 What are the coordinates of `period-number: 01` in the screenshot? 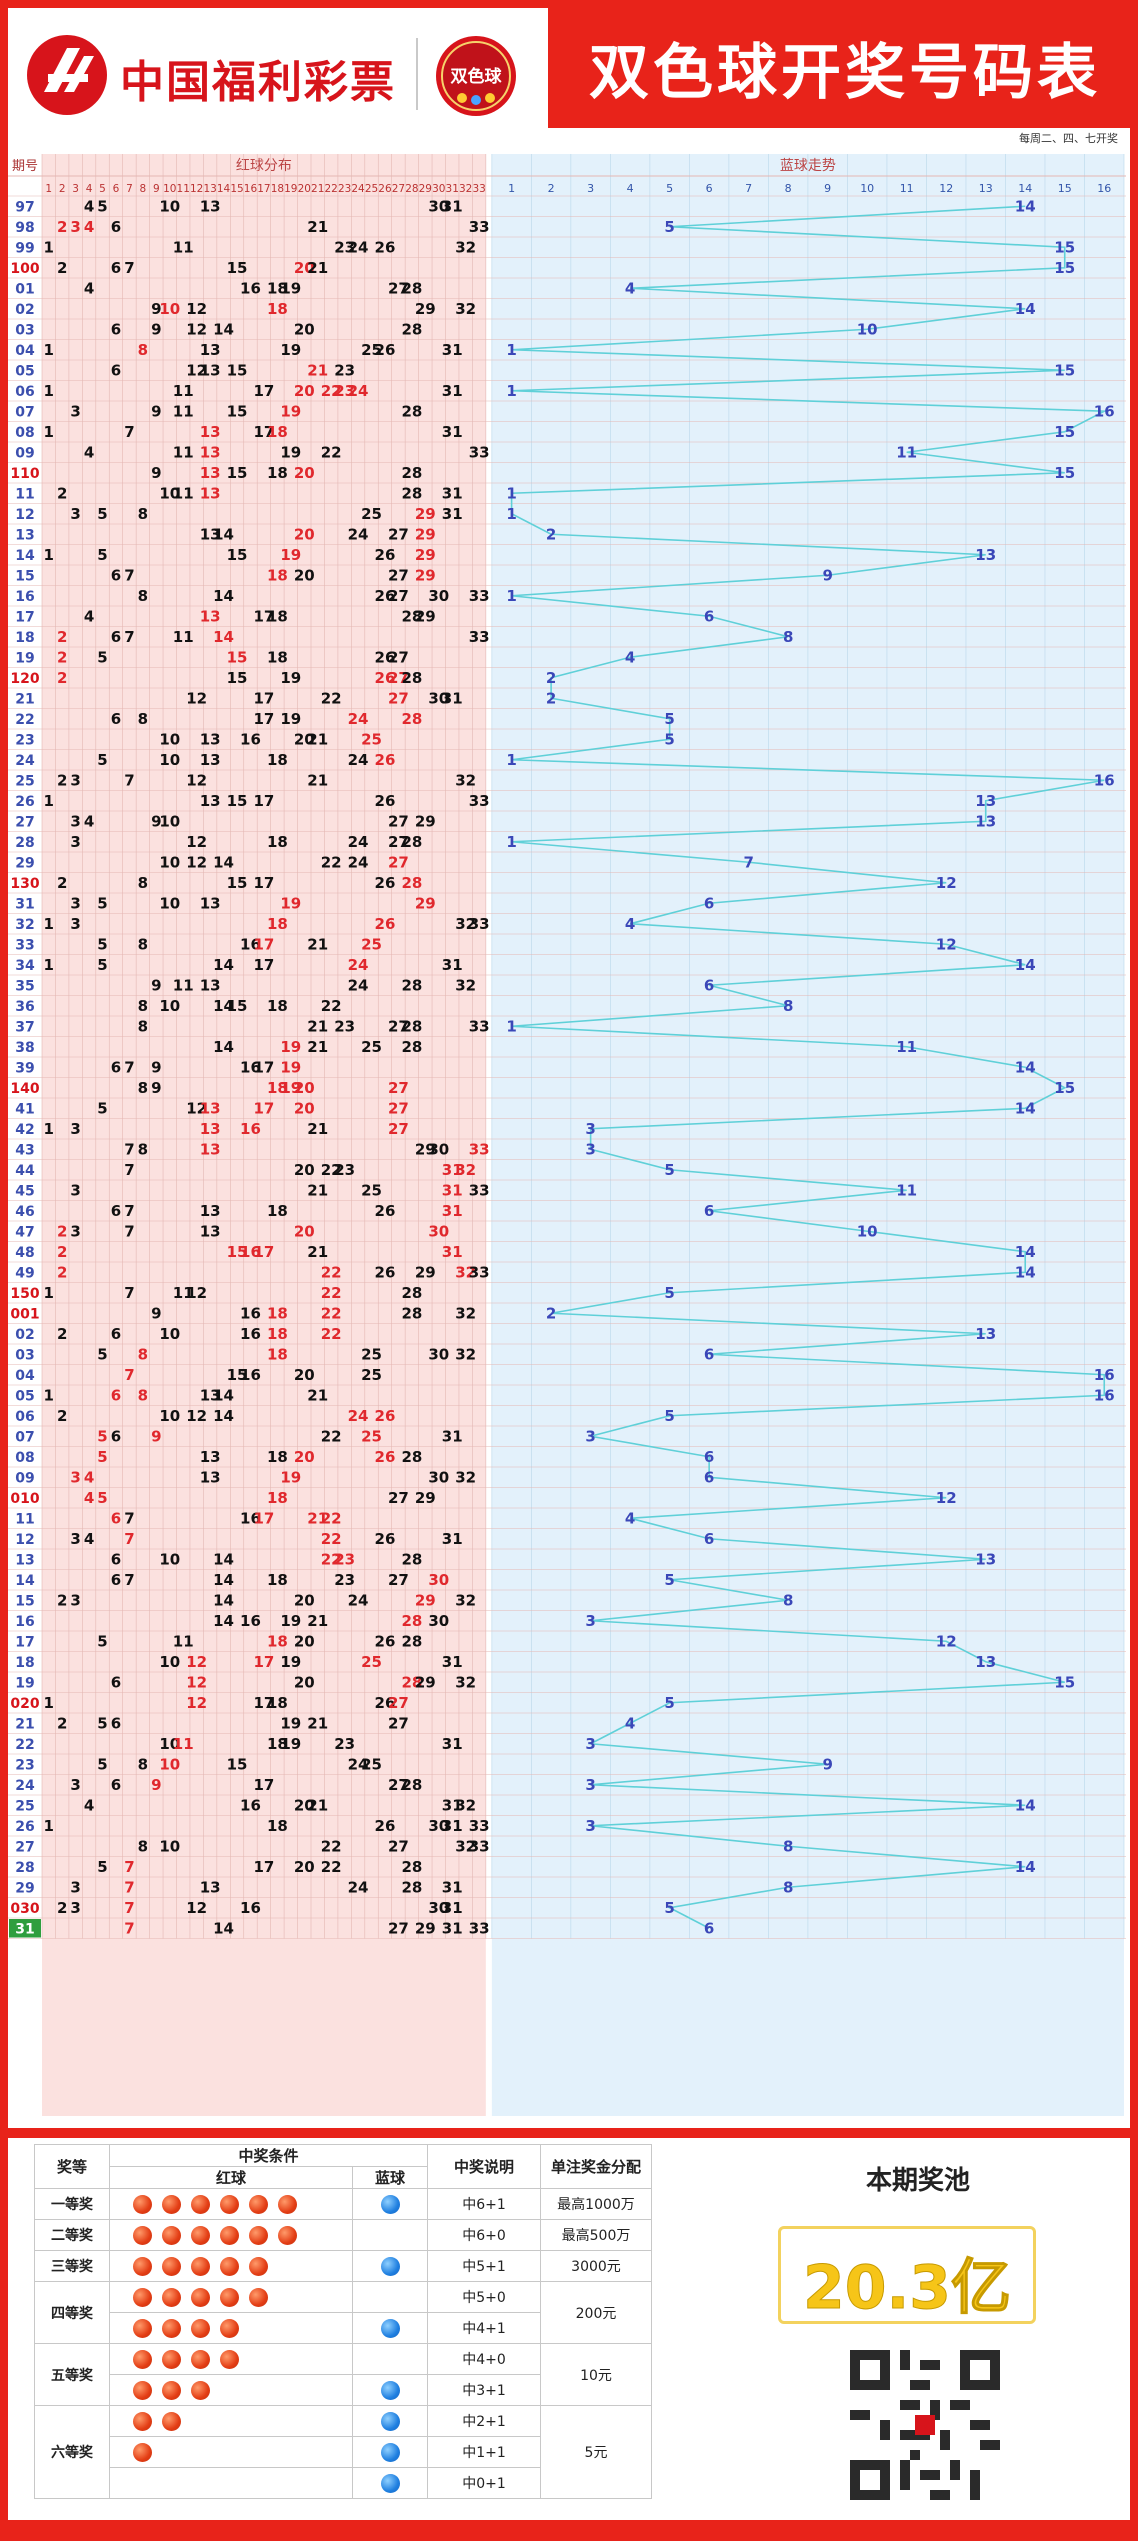 It's located at (24, 289).